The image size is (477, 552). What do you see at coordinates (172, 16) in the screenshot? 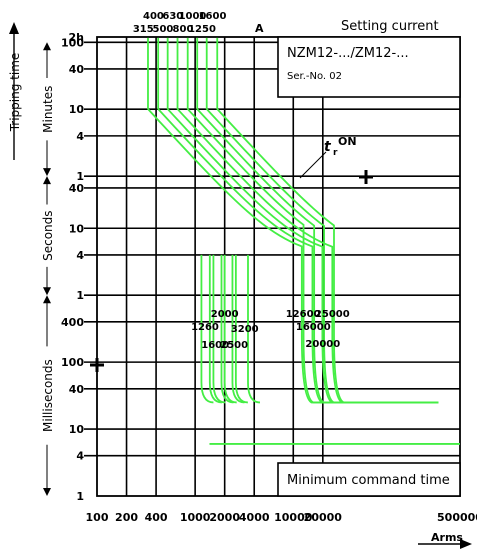
I see `setting-current-value: 630` at bounding box center [172, 16].